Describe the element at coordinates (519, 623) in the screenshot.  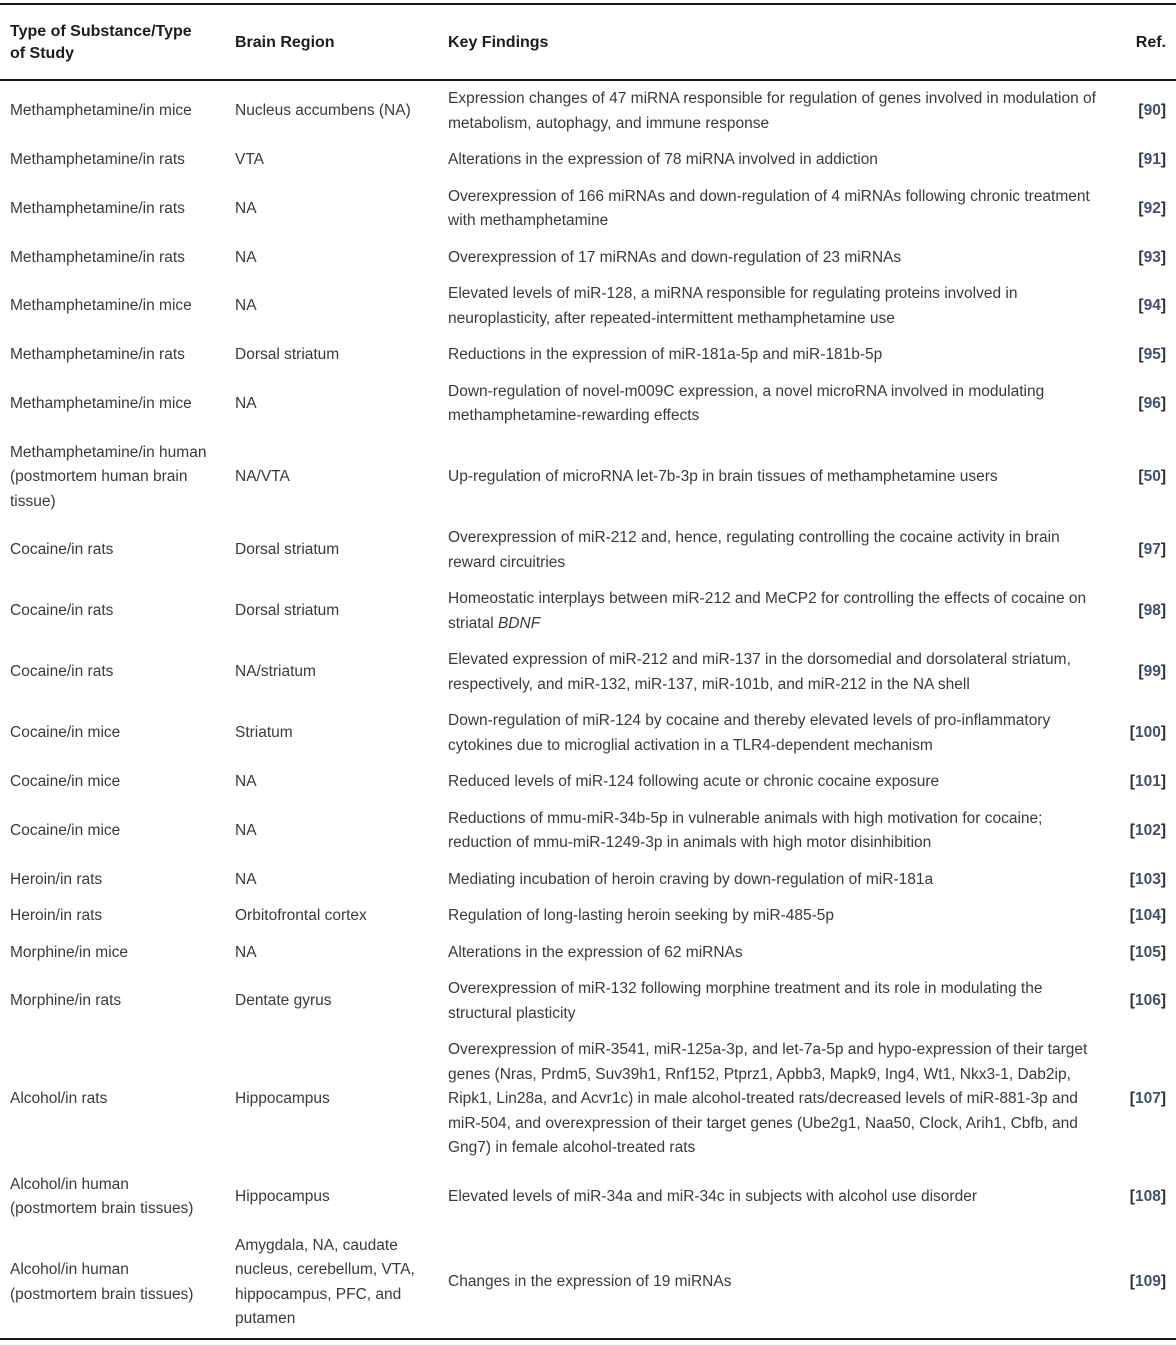
I see `findings-text-italic: BDNF` at that location.